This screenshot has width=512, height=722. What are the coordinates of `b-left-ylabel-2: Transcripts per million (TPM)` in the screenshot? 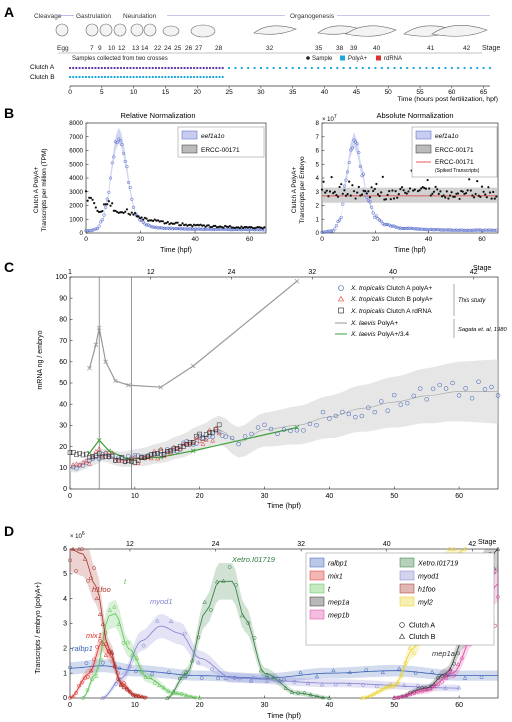 It's located at (44, 189).